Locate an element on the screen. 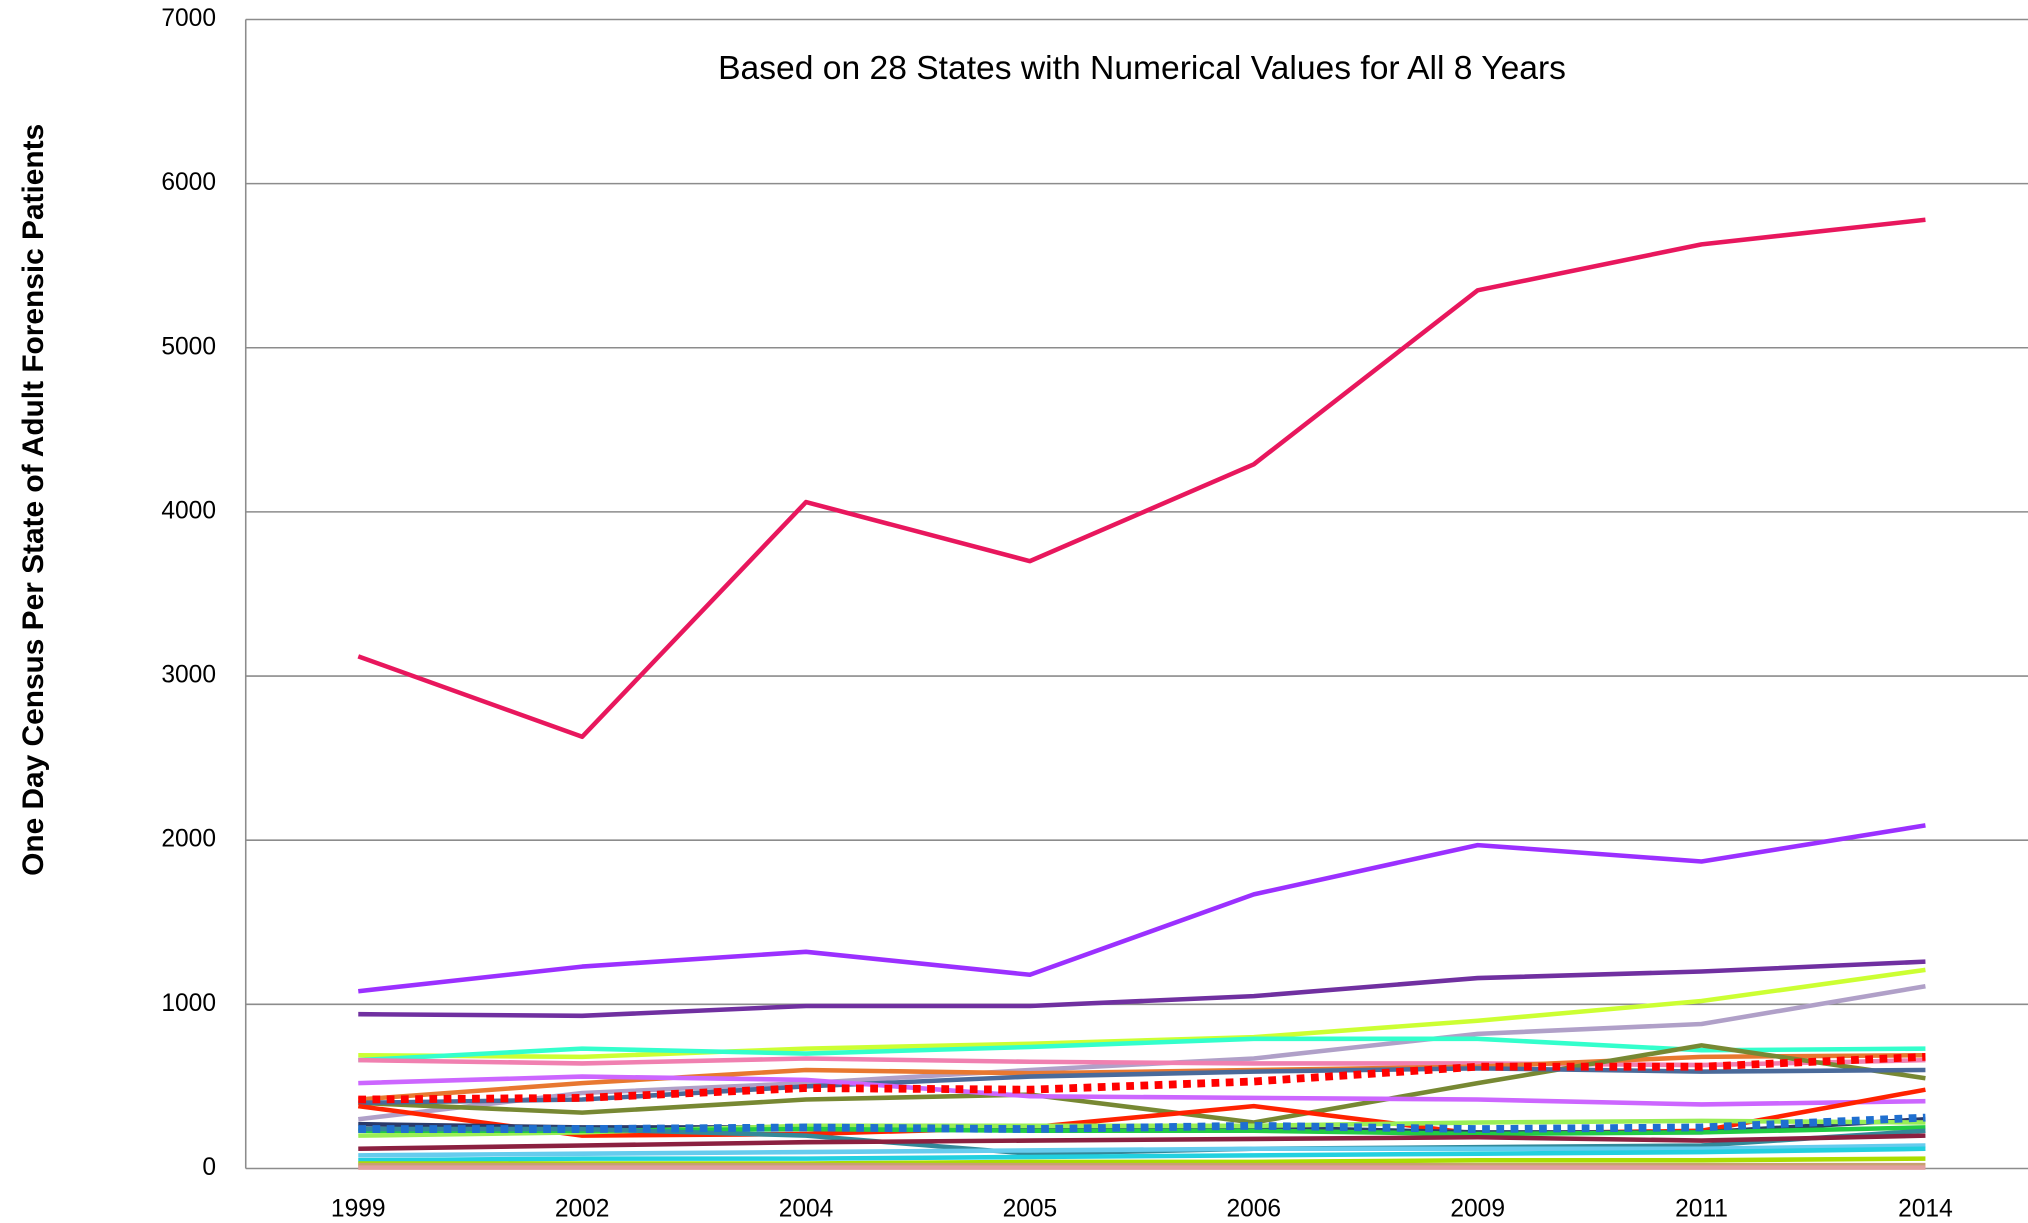 This screenshot has width=2028, height=1223. y-tick-label: 0 is located at coordinates (209, 1167).